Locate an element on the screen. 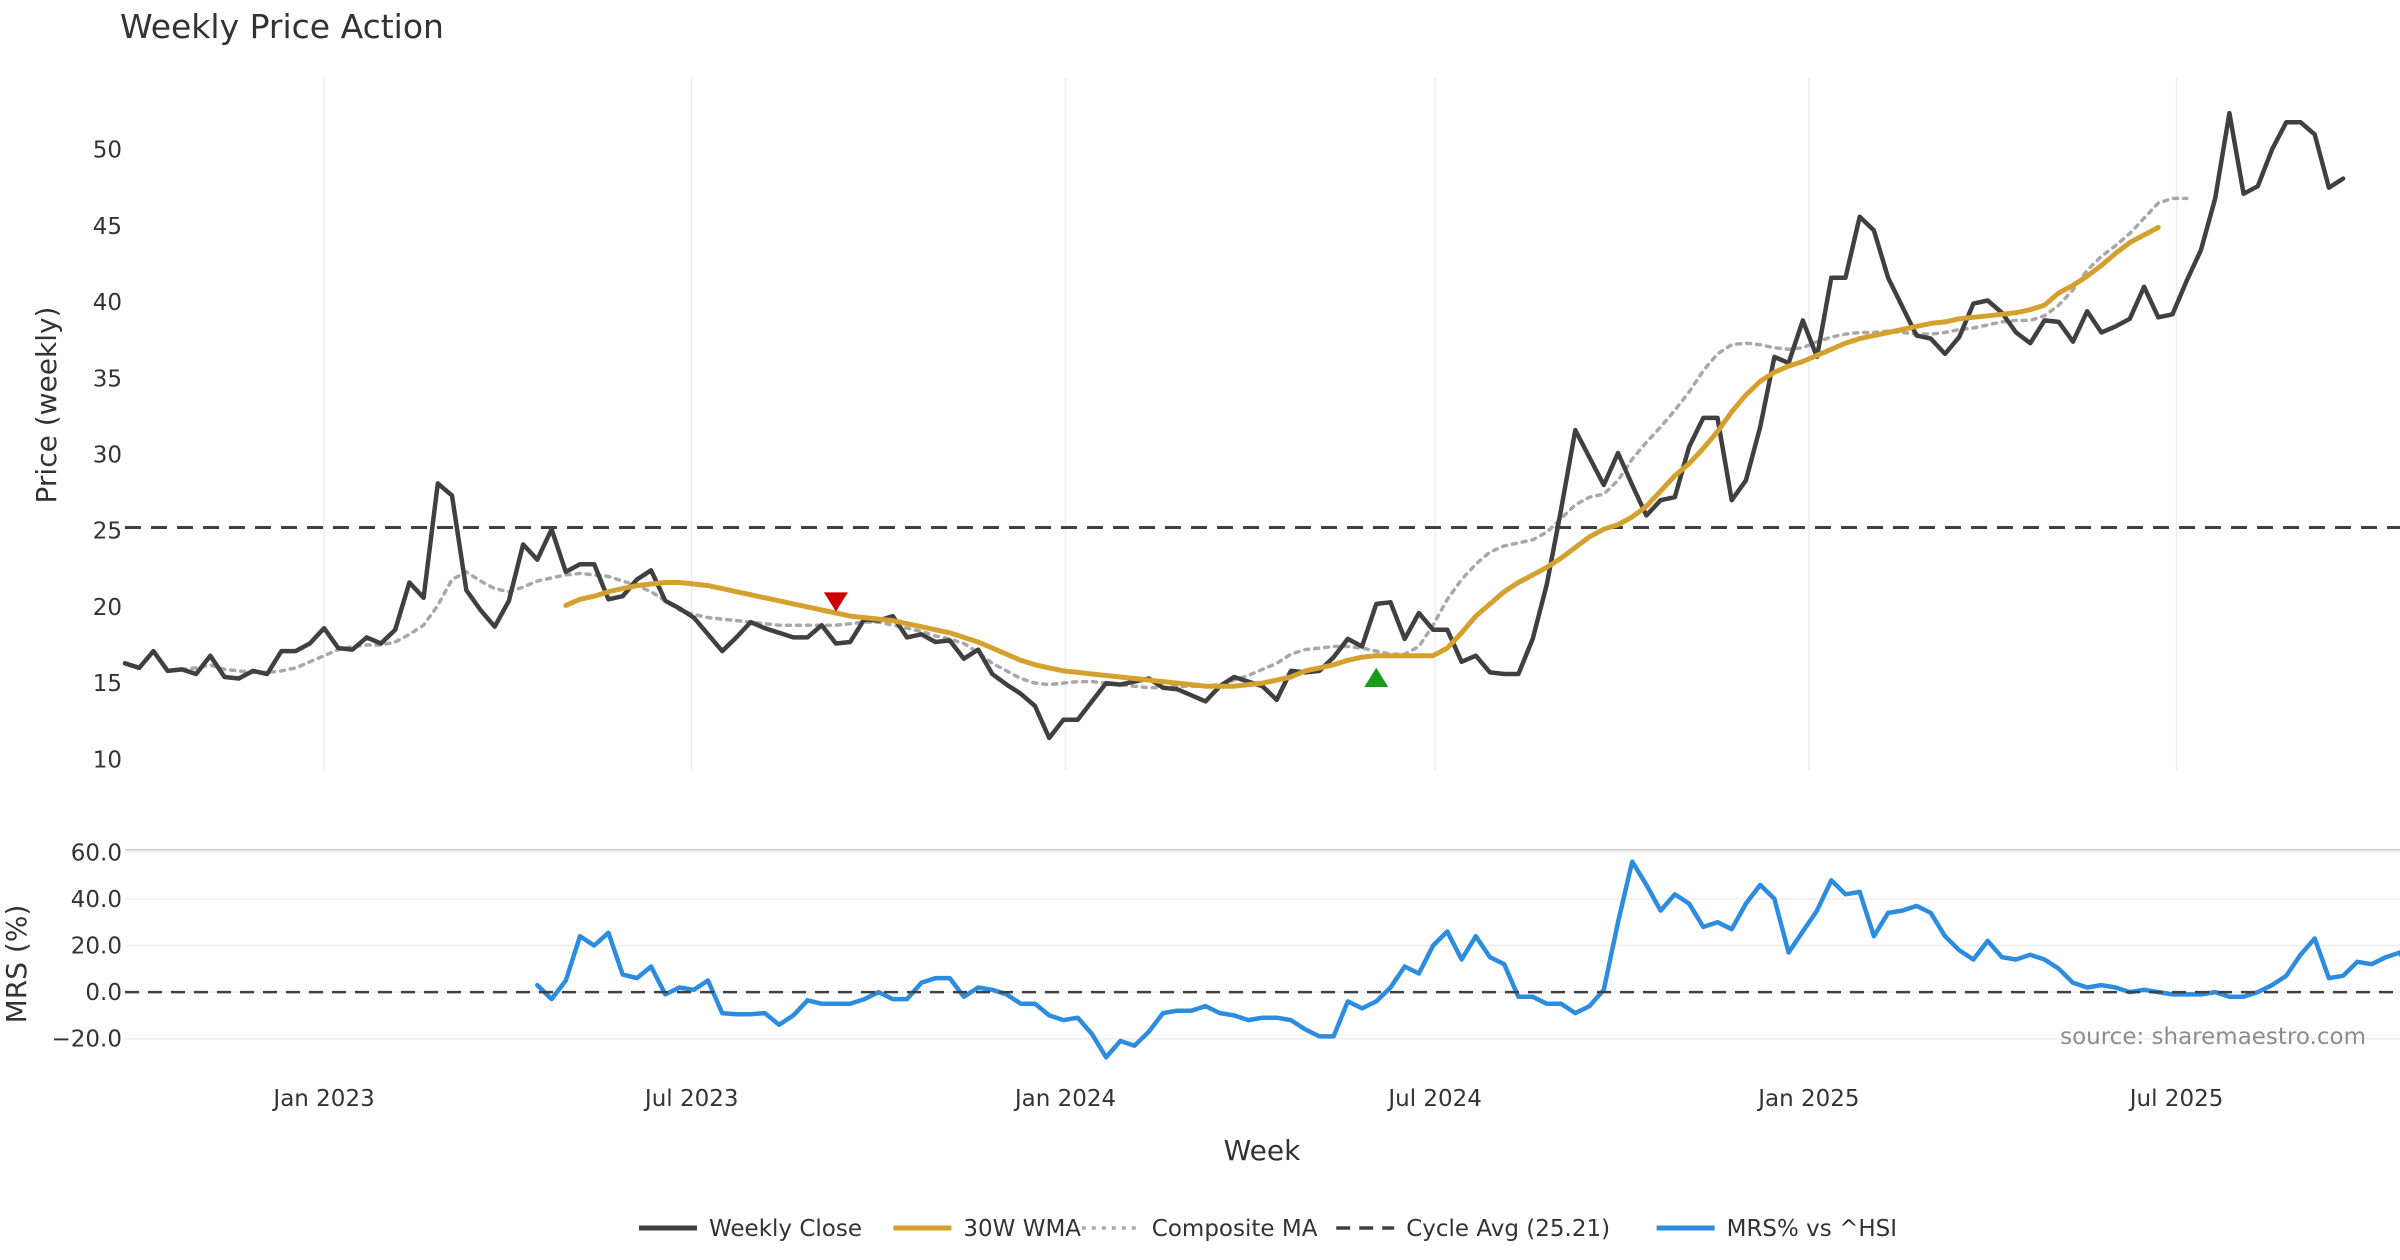  x-tick-label: Jan 2025 is located at coordinates (1807, 1099).